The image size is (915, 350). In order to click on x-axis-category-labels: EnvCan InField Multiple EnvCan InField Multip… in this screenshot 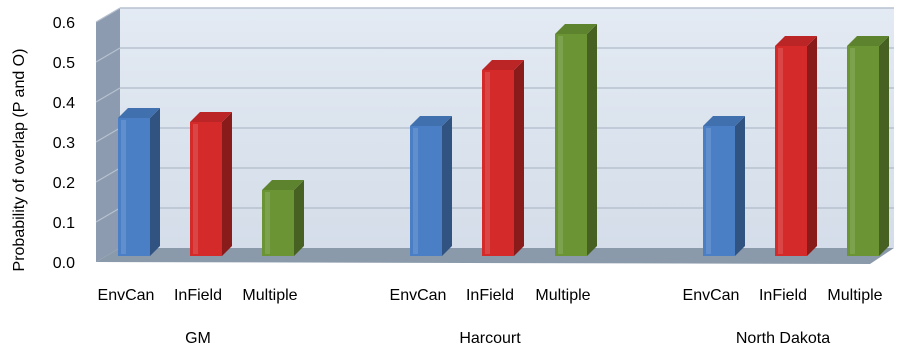, I will do `click(490, 295)`.